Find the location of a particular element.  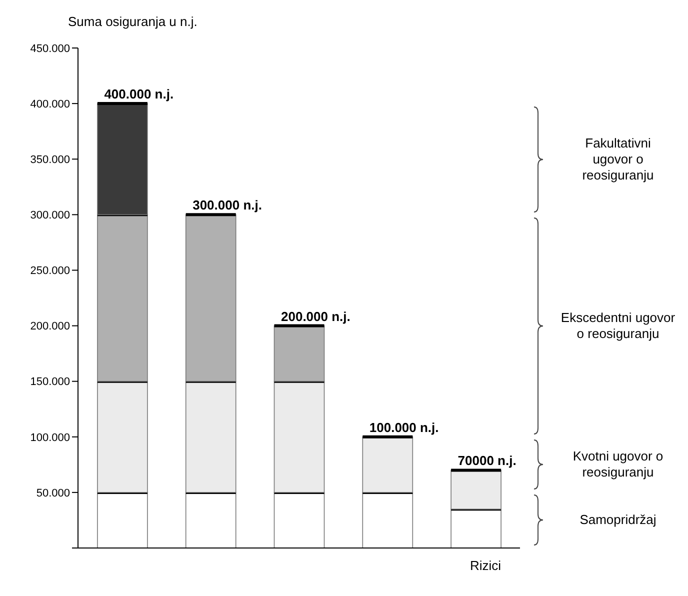

text: Samopridržaj is located at coordinates (618, 519).